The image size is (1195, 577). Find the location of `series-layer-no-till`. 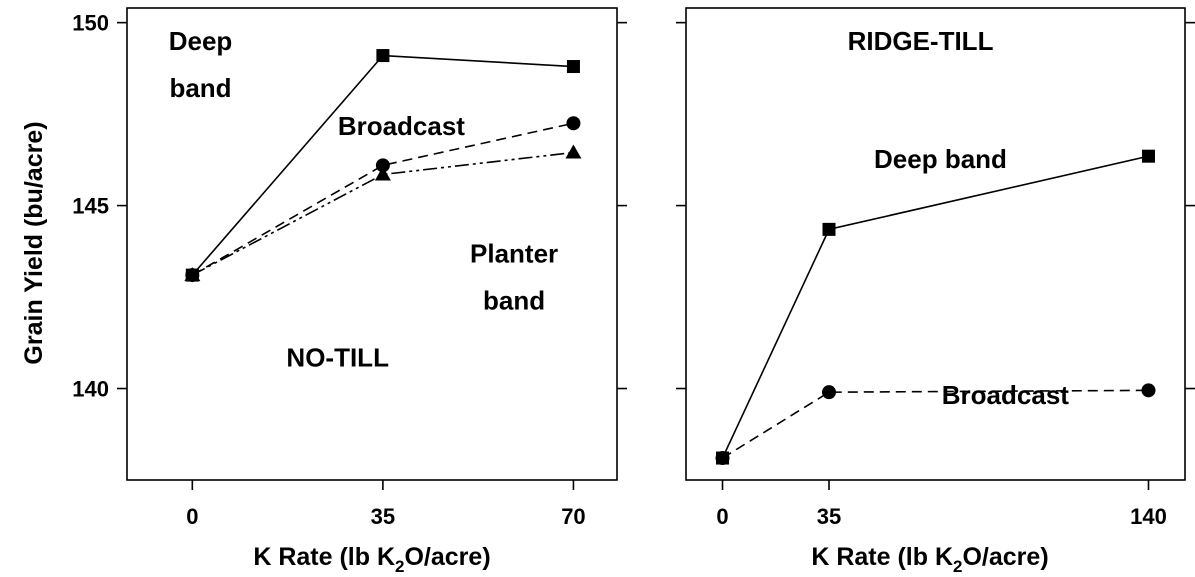

series-layer-no-till is located at coordinates (383, 166).